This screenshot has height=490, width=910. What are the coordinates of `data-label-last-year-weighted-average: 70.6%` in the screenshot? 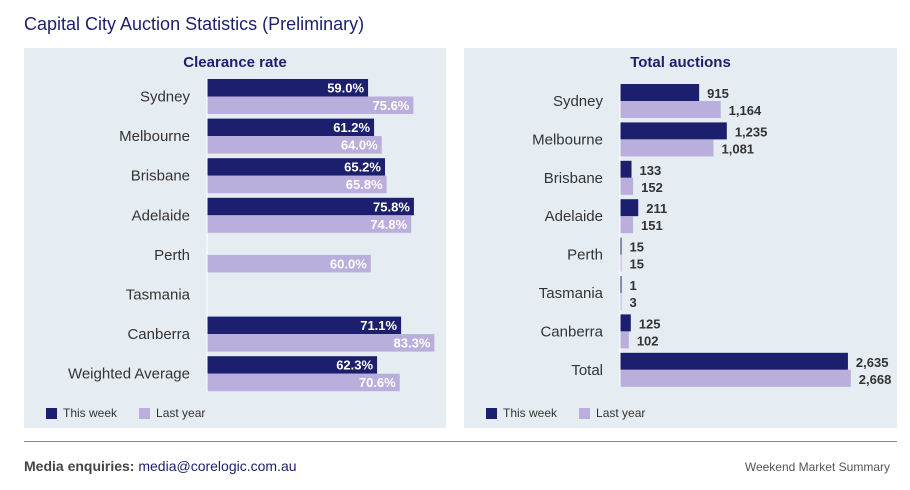 It's located at (377, 382).